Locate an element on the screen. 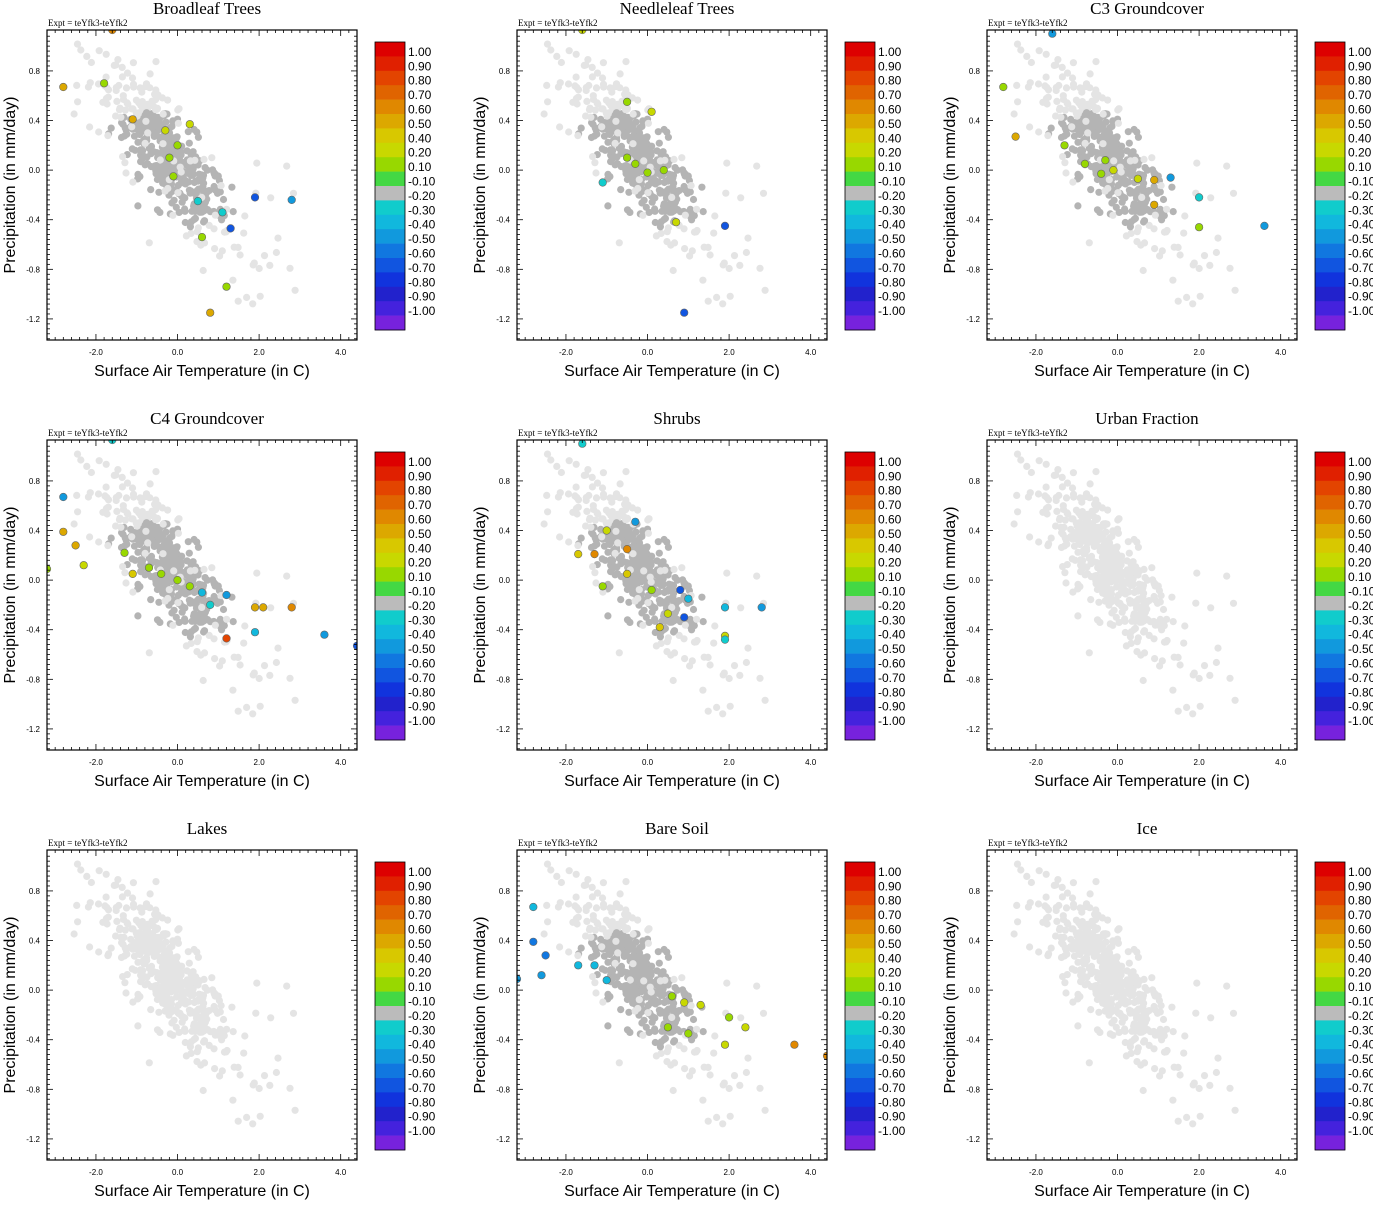 The image size is (1373, 1220). chart-title: Bare Soil is located at coordinates (677, 829).